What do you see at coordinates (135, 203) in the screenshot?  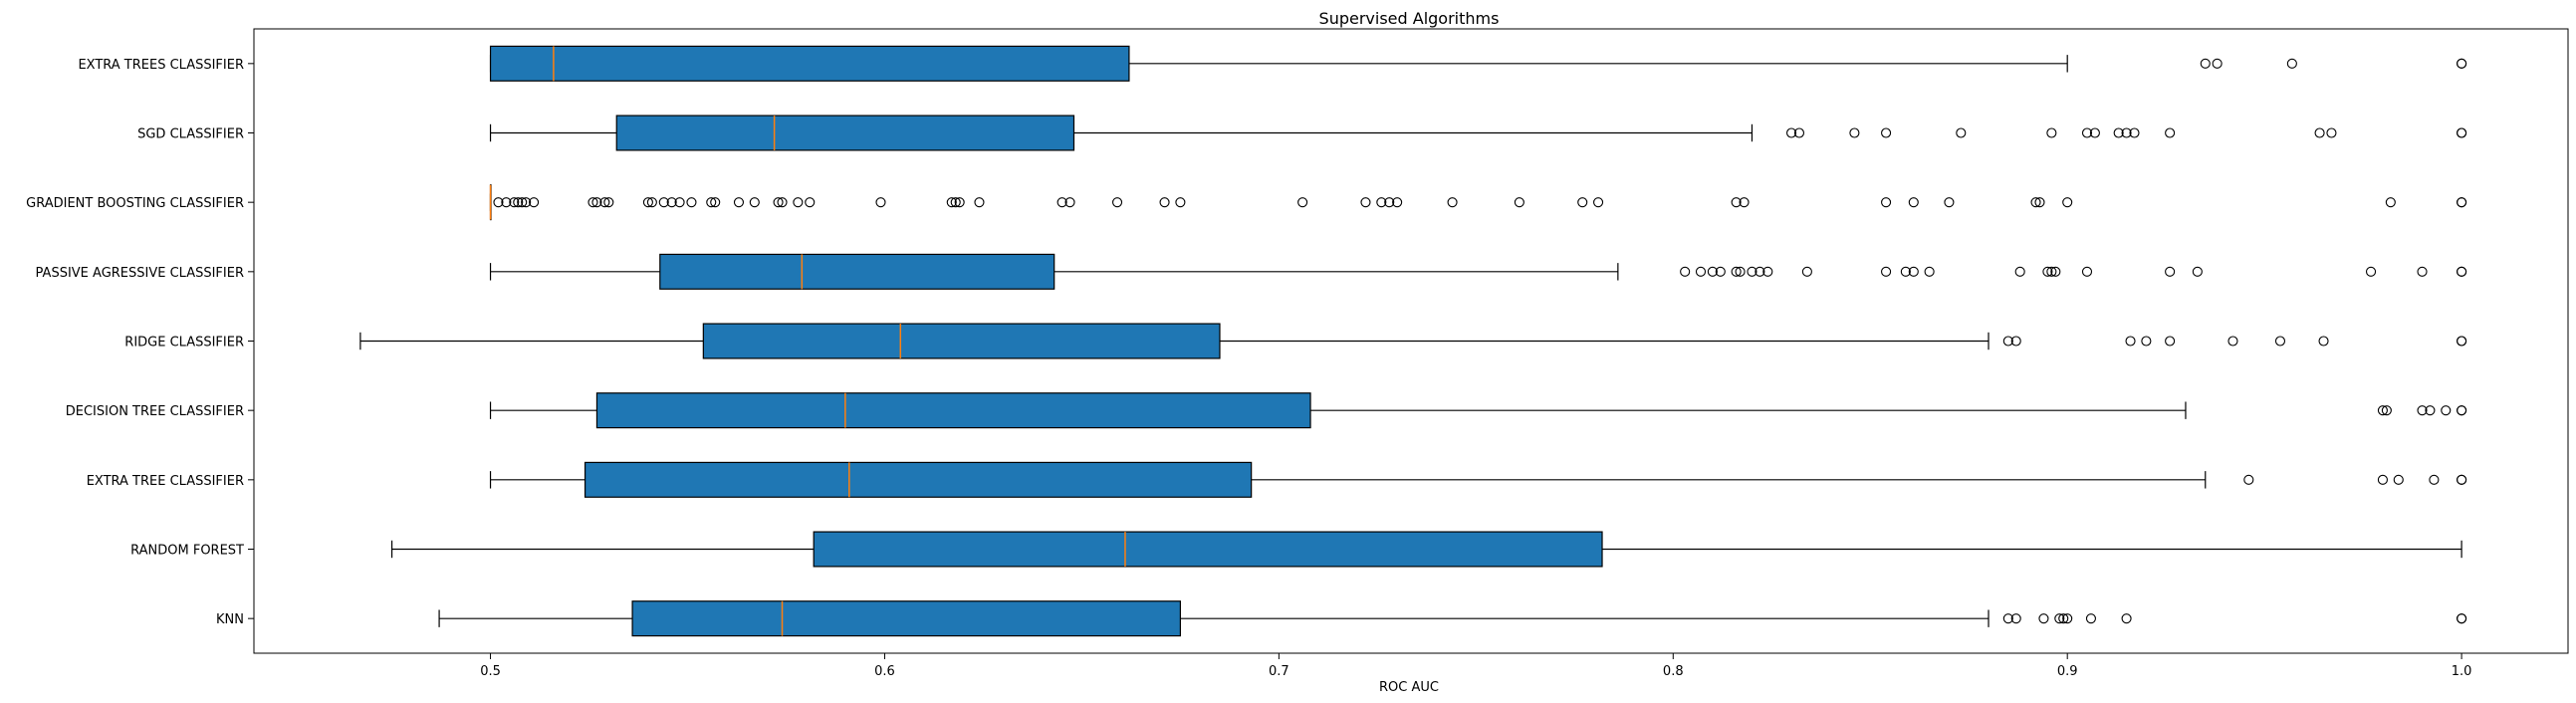 I see `y-tick-label: GRADIENT BOOSTING CLASSIFIER` at bounding box center [135, 203].